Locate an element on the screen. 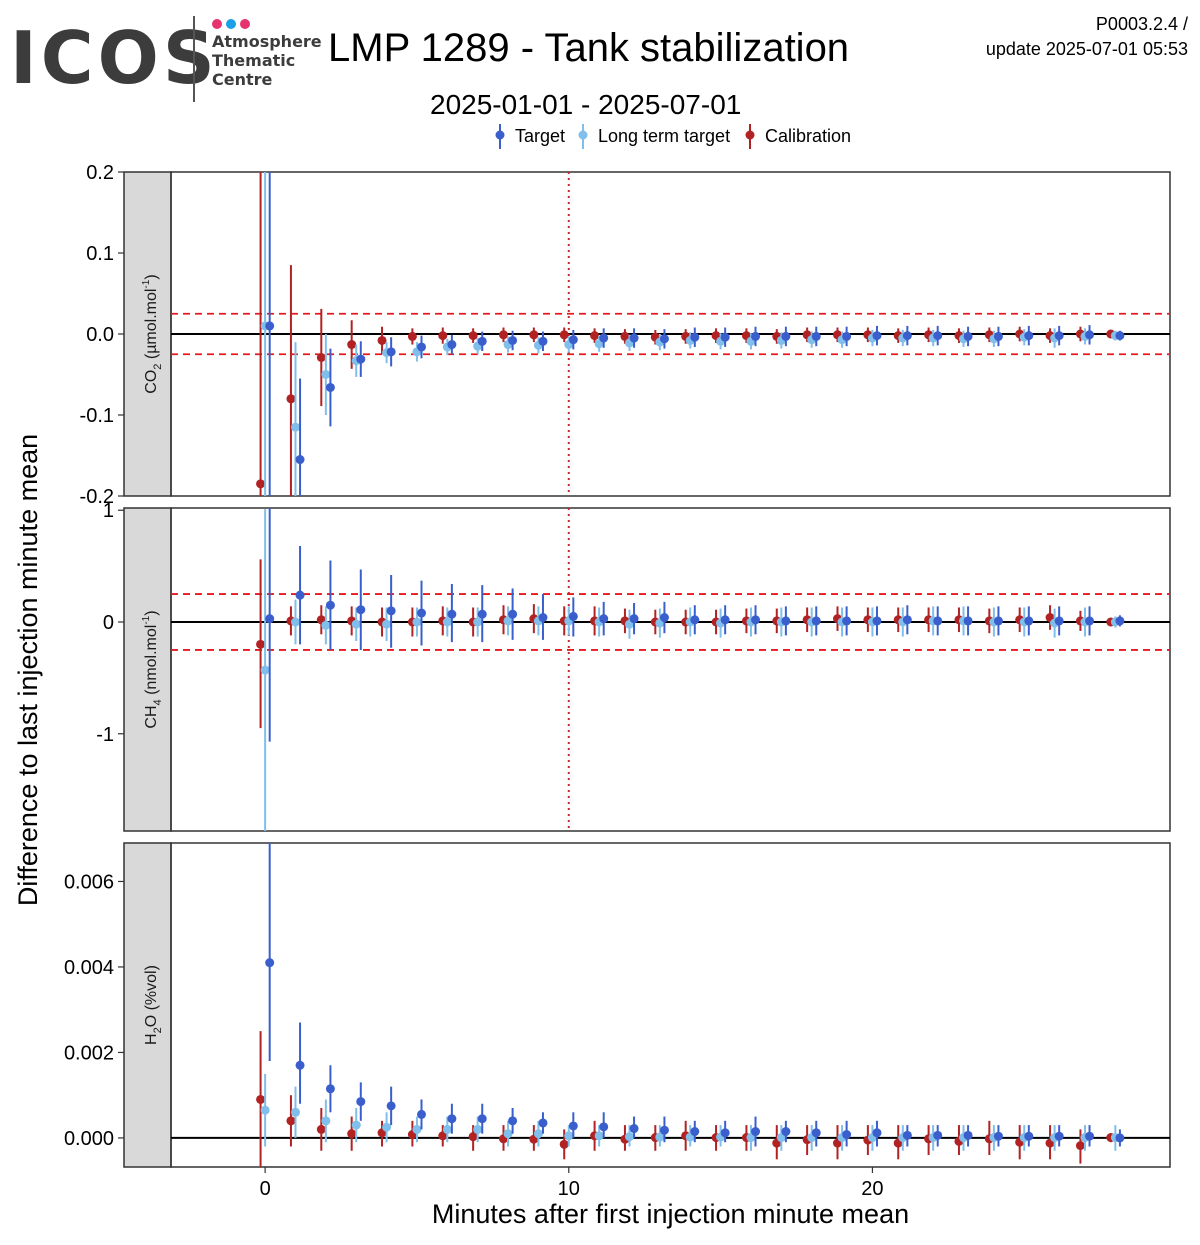 The height and width of the screenshot is (1245, 1200). facet-strip-label: H2O (%vol) is located at coordinates (153, 1005).